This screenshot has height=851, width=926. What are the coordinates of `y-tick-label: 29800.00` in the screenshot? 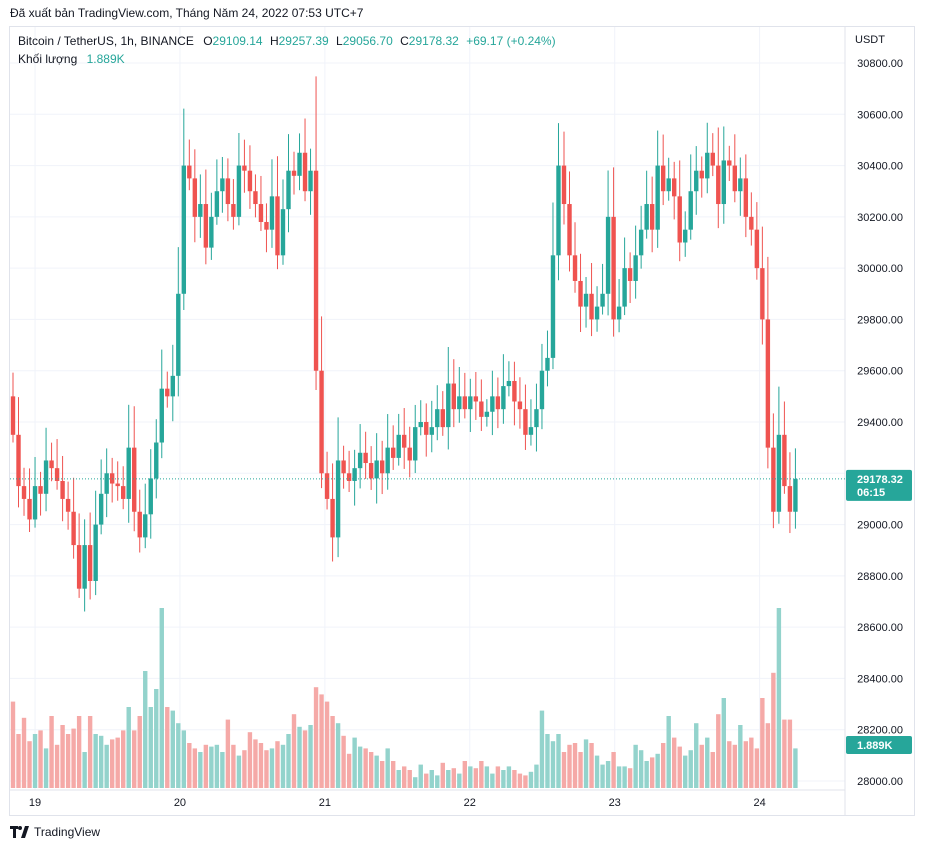 It's located at (880, 320).